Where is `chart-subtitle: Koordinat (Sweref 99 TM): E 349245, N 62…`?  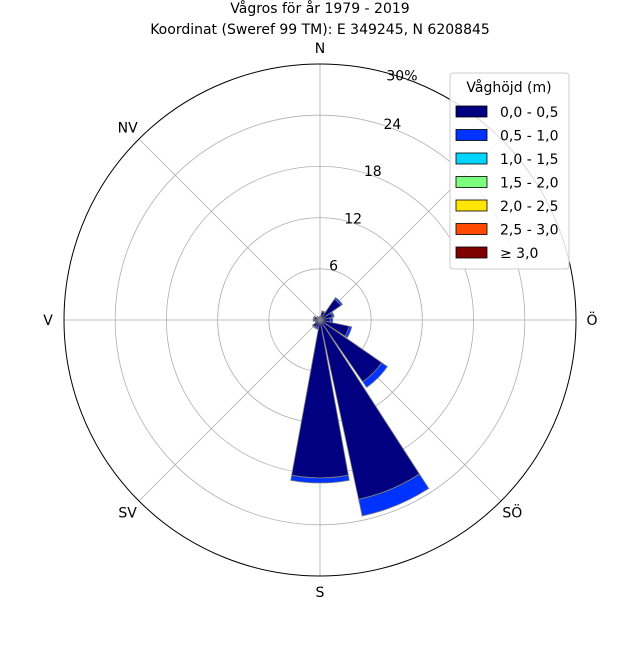 chart-subtitle: Koordinat (Sweref 99 TM): E 349245, N 62… is located at coordinates (320, 30).